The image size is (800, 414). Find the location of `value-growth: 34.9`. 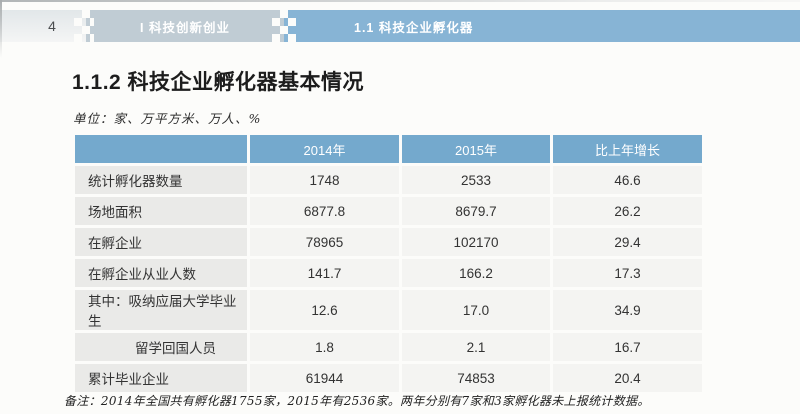

value-growth: 34.9 is located at coordinates (627, 310).